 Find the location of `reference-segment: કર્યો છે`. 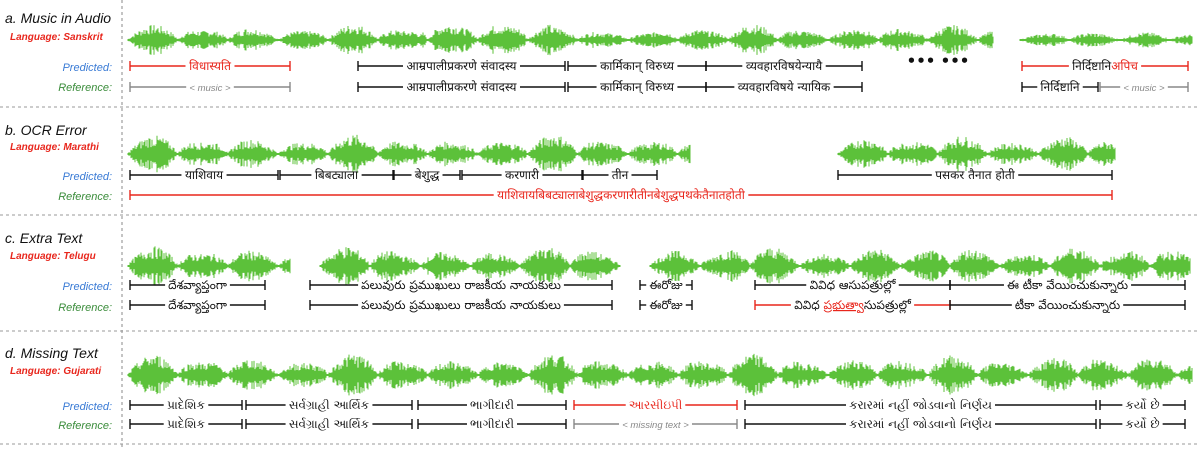

reference-segment: કર્યો છે is located at coordinates (1142, 424).